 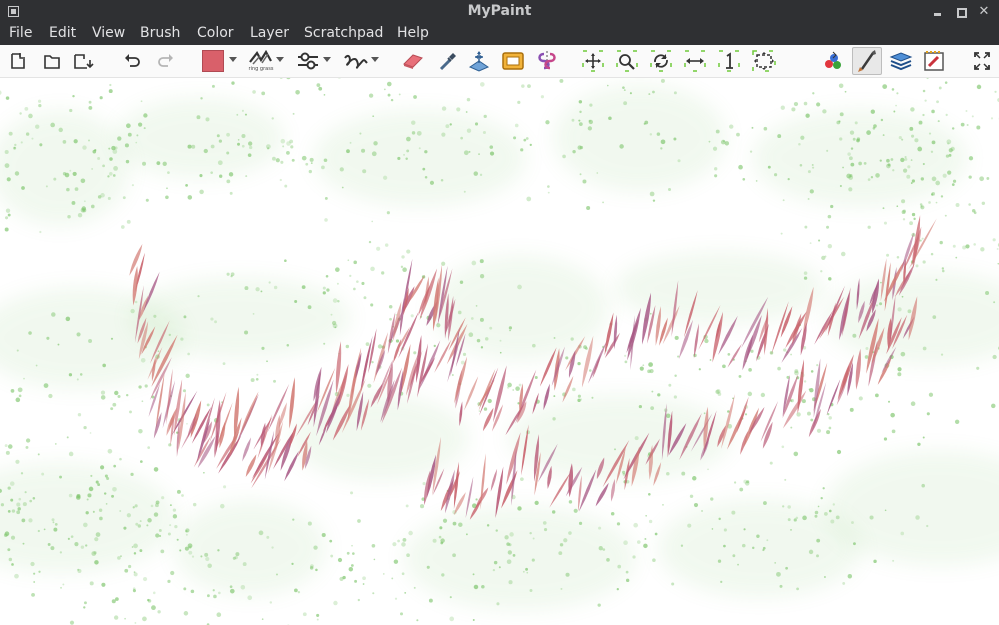 What do you see at coordinates (695, 61) in the screenshot?
I see `mirror-view-icon` at bounding box center [695, 61].